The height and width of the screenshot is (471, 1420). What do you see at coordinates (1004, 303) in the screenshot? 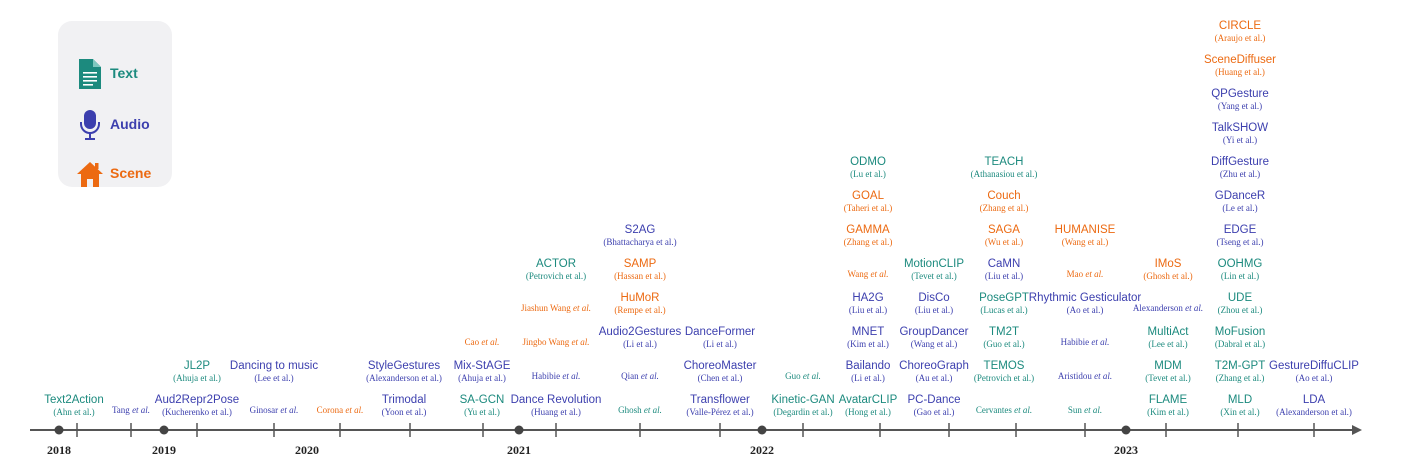
I see `timeline-entry: PoseGPT (Lucas et al.)` at bounding box center [1004, 303].